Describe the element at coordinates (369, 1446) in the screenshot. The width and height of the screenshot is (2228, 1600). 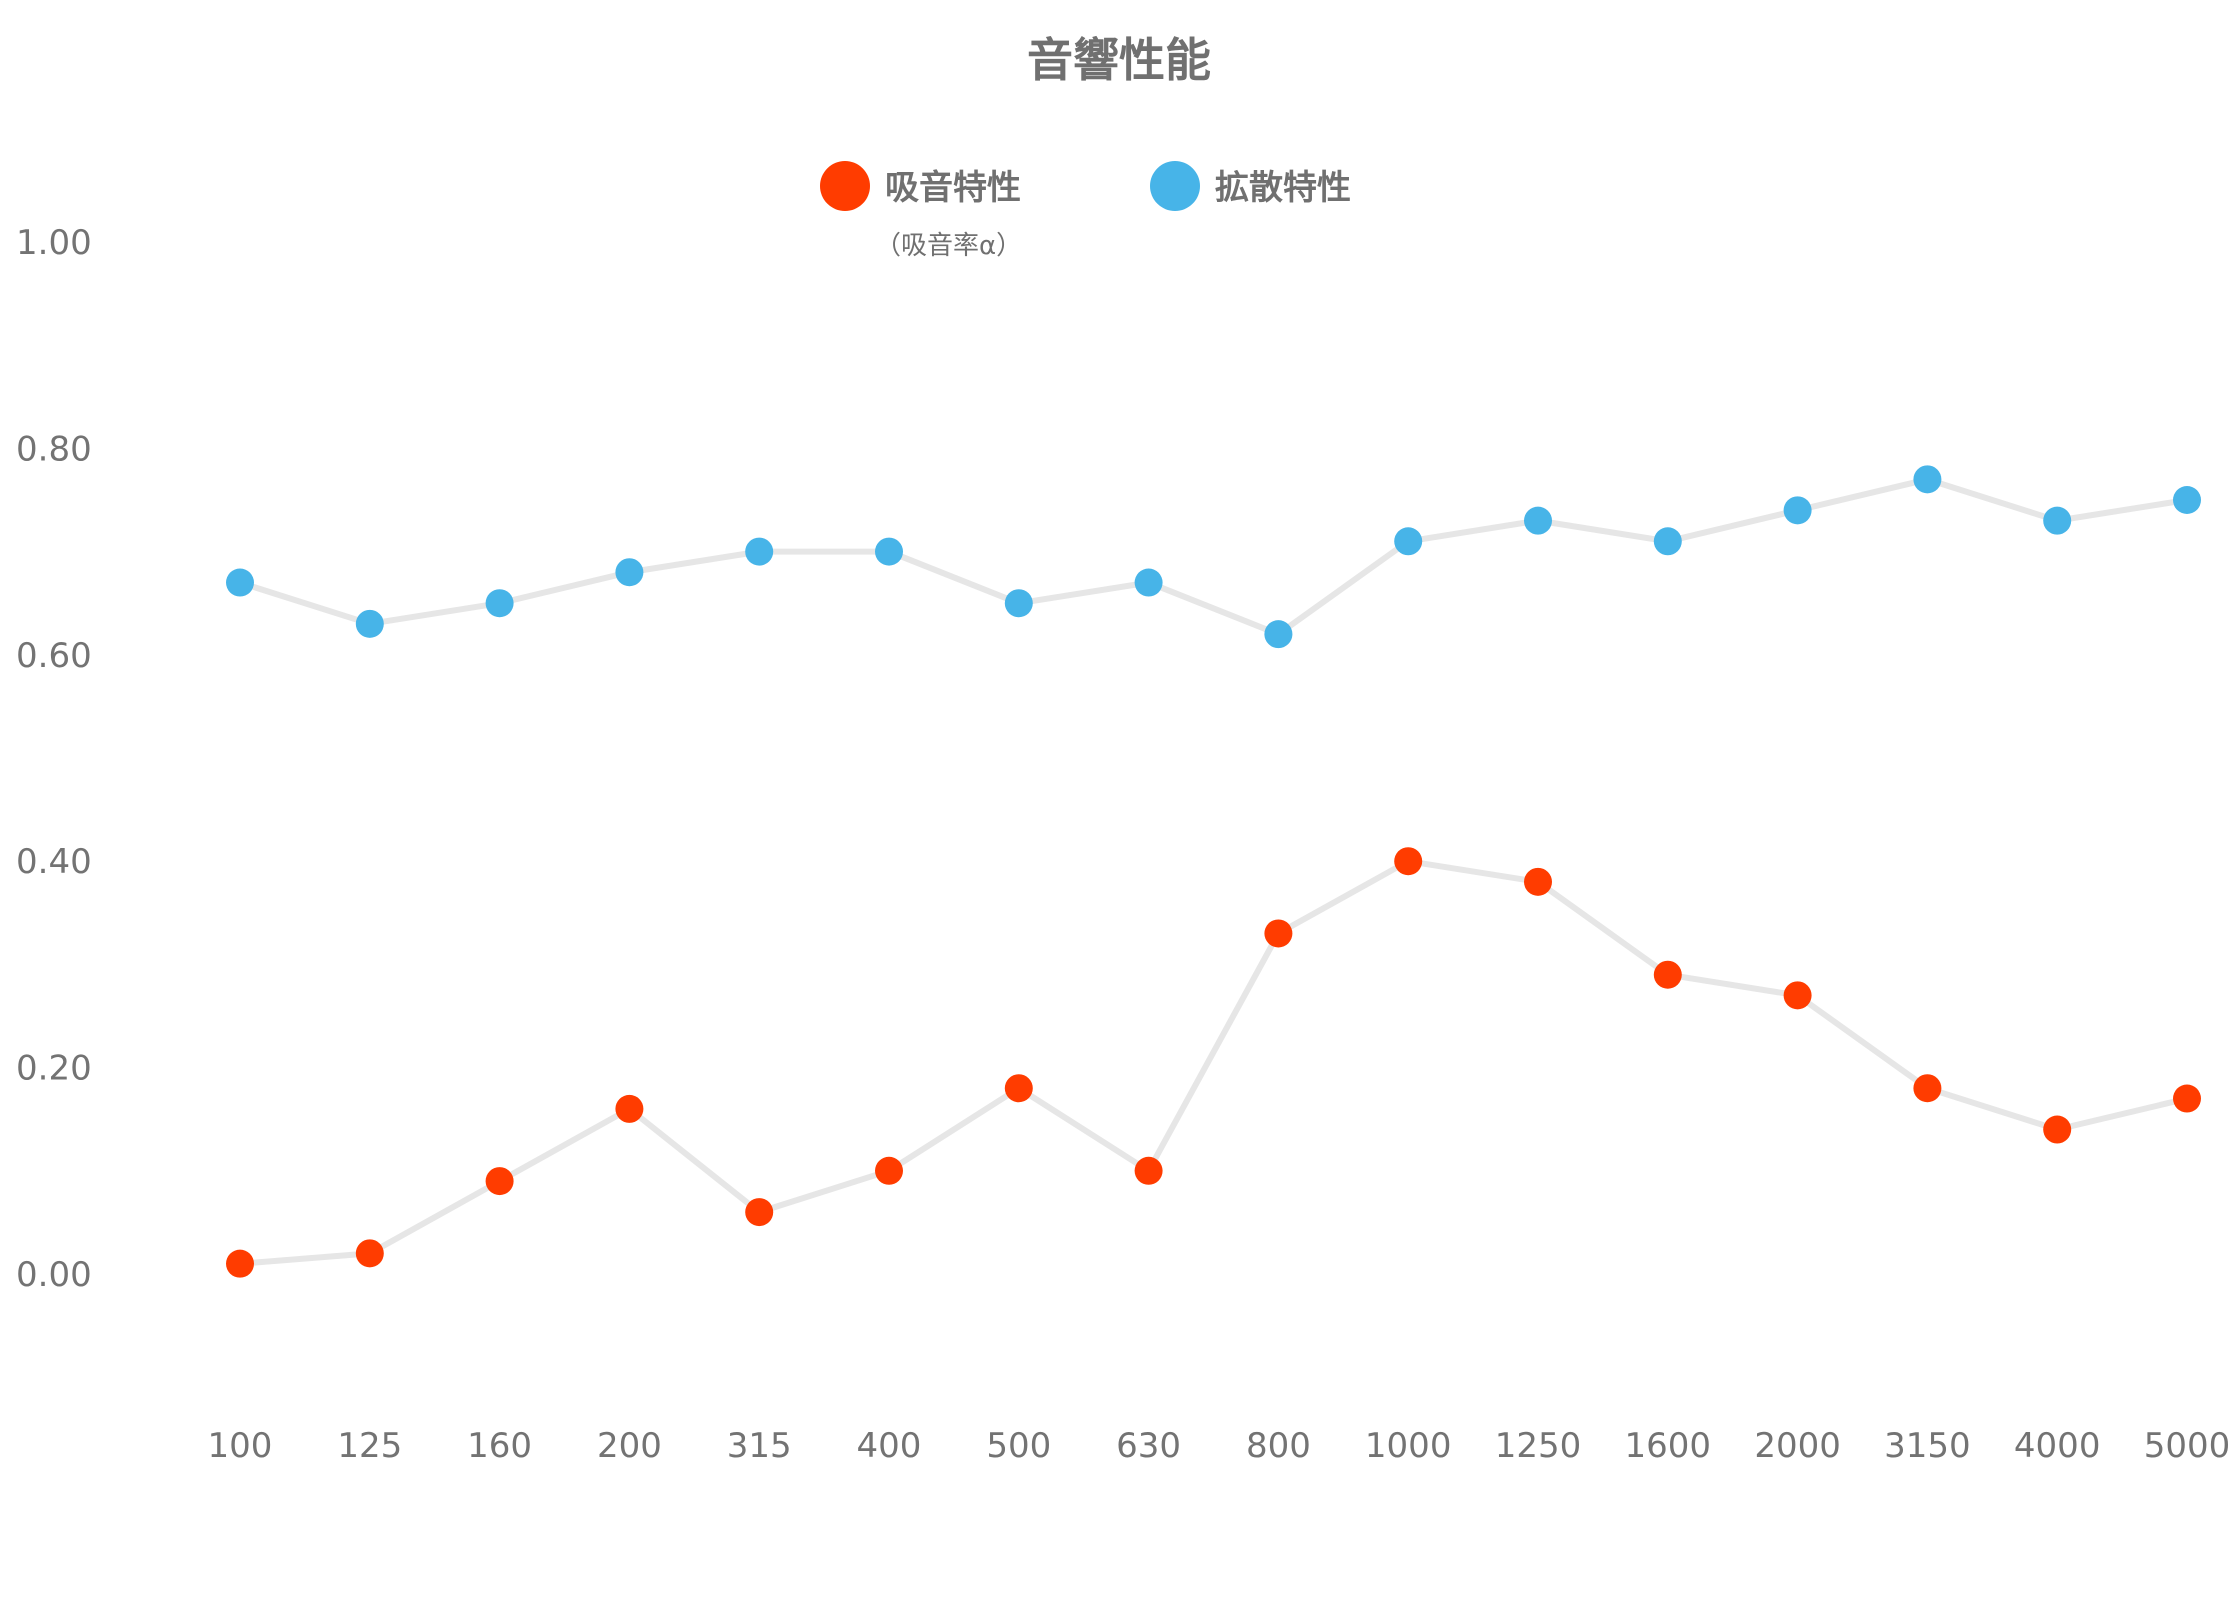
I see `x-tick-label: 125` at that location.